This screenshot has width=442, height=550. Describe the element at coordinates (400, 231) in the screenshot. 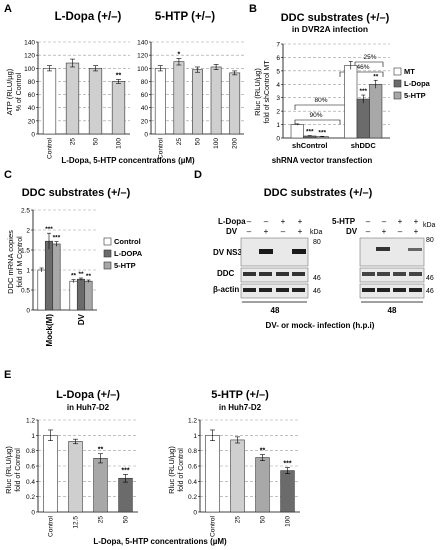

I see `blot-right-dv-sign: –` at that location.